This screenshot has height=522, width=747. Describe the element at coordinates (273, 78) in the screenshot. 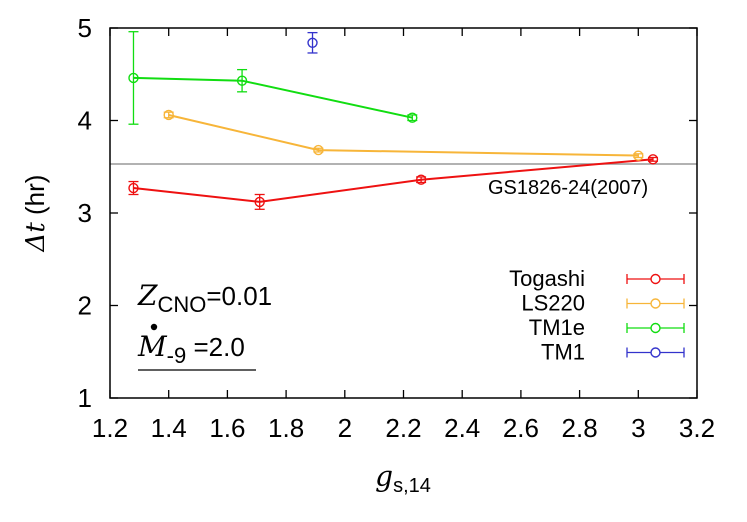

I see `series-tm1e` at that location.